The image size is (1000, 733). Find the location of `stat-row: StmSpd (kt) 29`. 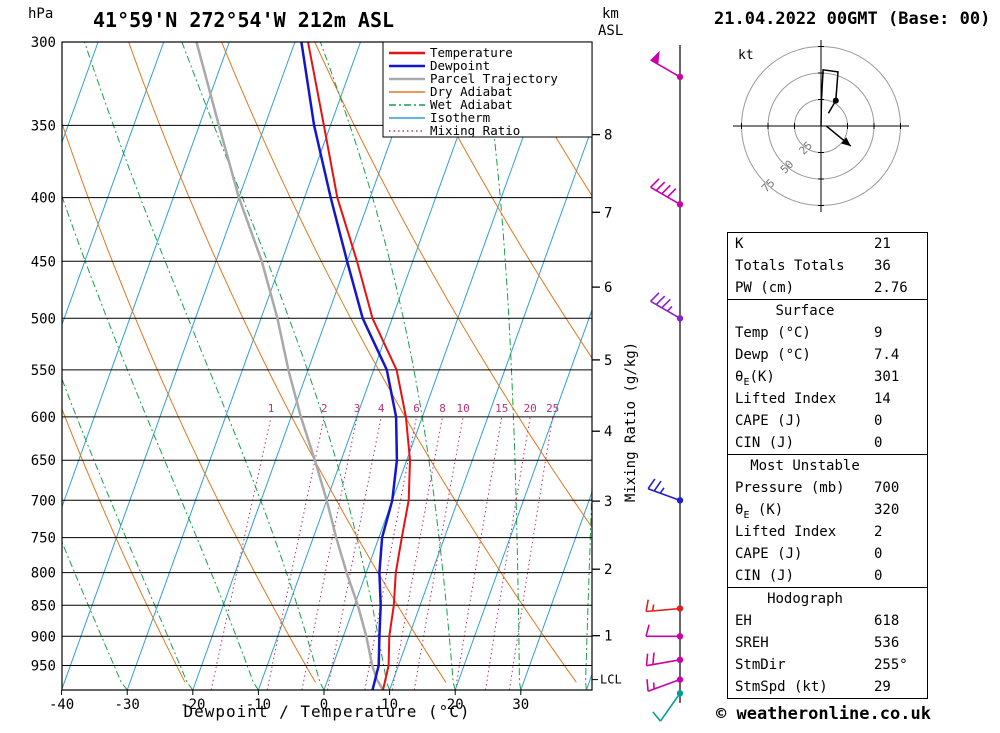

stat-row: StmSpd (kt) 29 is located at coordinates (827, 687).